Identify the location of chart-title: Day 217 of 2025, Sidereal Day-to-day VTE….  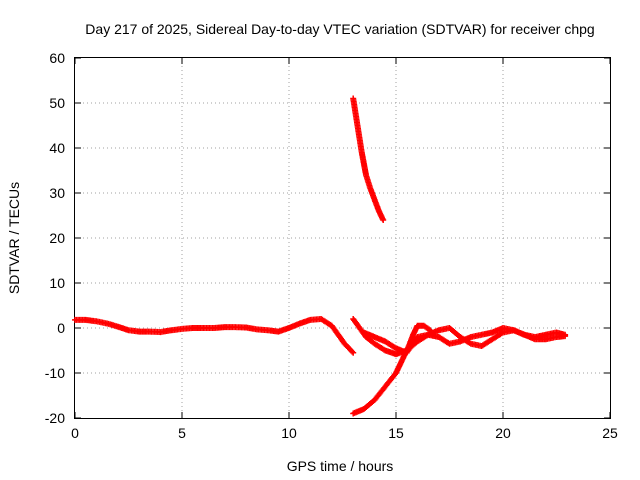
(339, 29).